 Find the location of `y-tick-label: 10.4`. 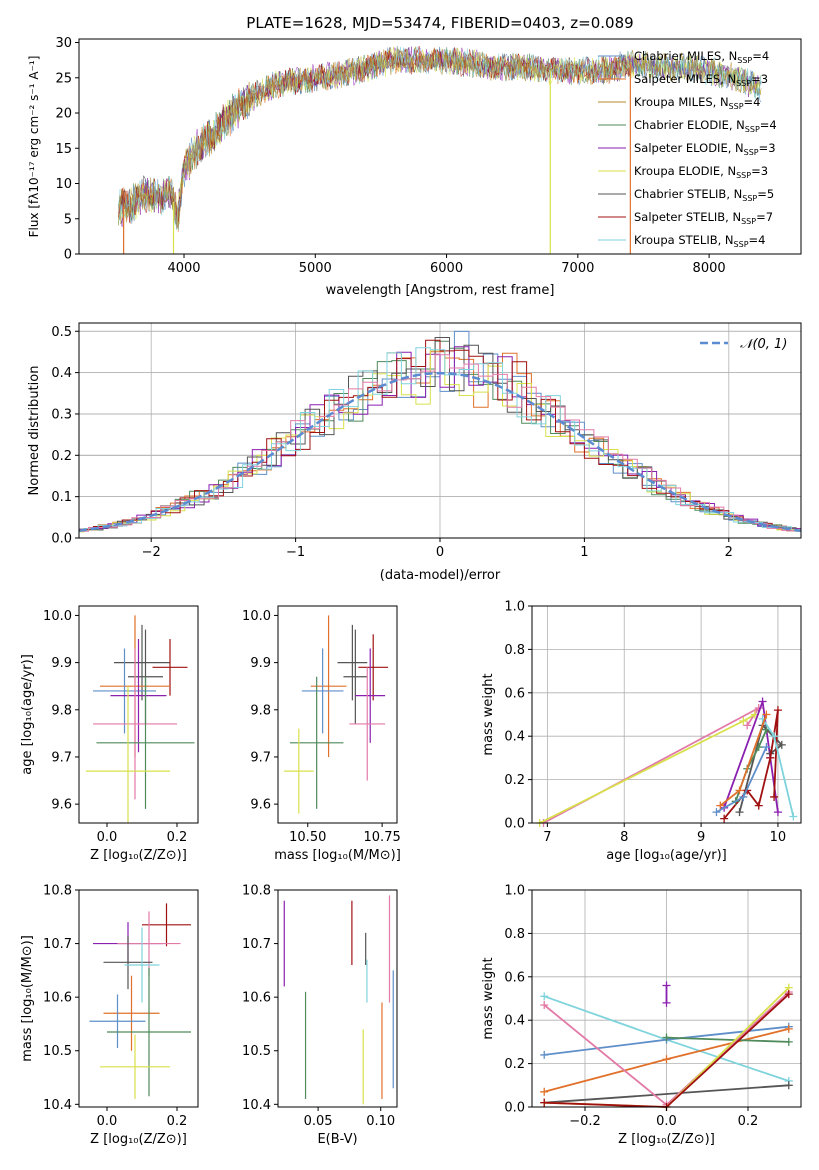

y-tick-label: 10.4 is located at coordinates (57, 1105).